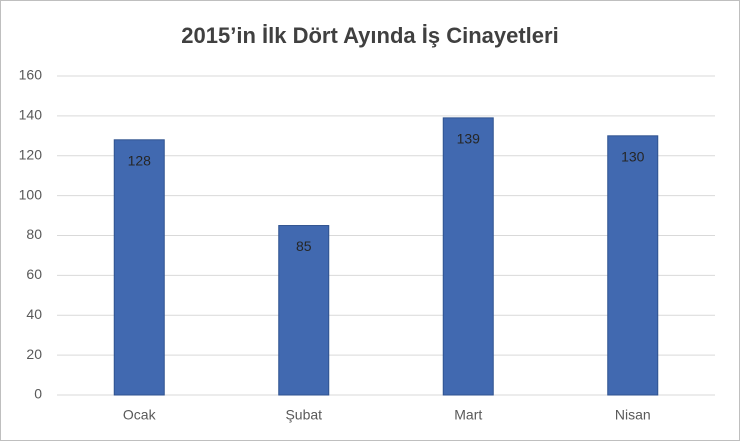  Describe the element at coordinates (34, 354) in the screenshot. I see `y-tick-label: 20` at that location.